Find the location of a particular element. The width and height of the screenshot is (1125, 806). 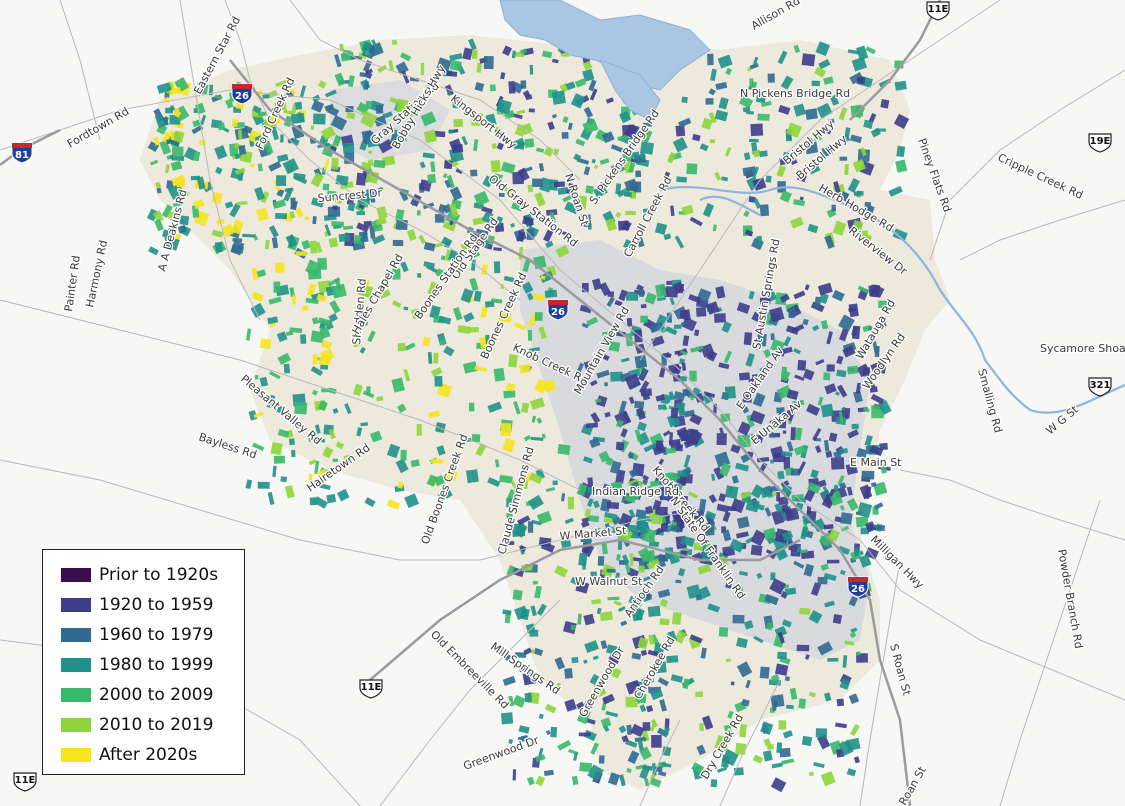

shield-us: 11E is located at coordinates (938, 11).